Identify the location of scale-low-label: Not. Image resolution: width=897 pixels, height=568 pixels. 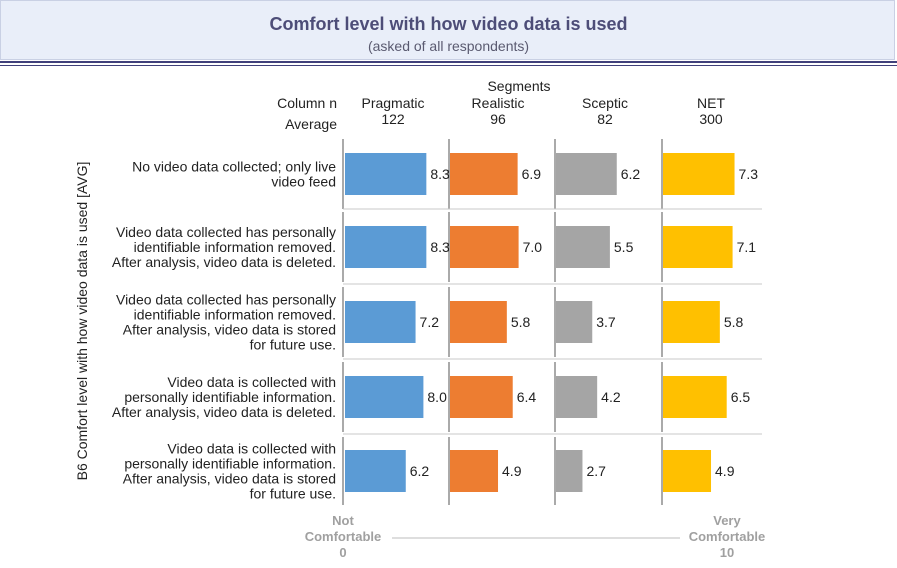
(343, 520).